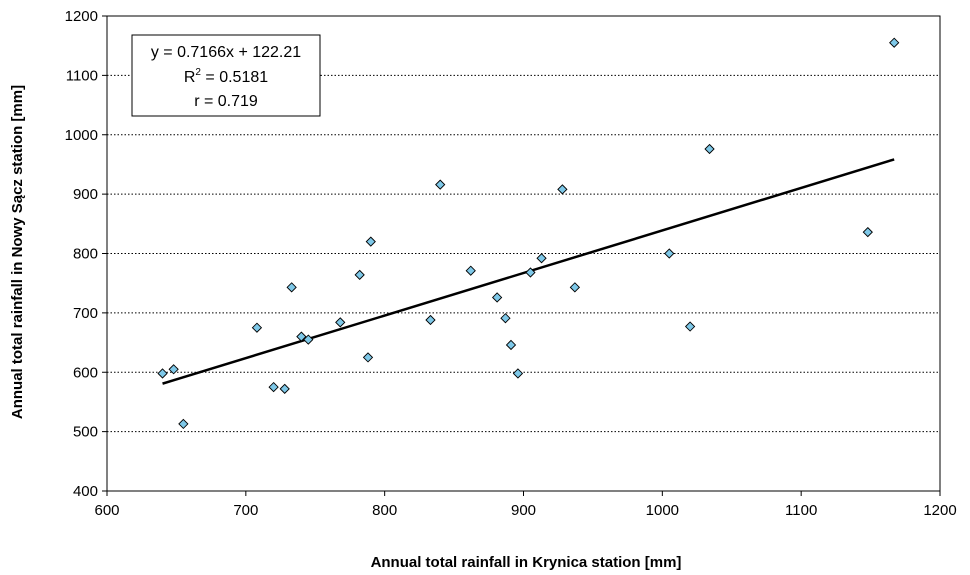 Image resolution: width=970 pixels, height=575 pixels. Describe the element at coordinates (81, 135) in the screenshot. I see `y-tick-label: 1000` at that location.